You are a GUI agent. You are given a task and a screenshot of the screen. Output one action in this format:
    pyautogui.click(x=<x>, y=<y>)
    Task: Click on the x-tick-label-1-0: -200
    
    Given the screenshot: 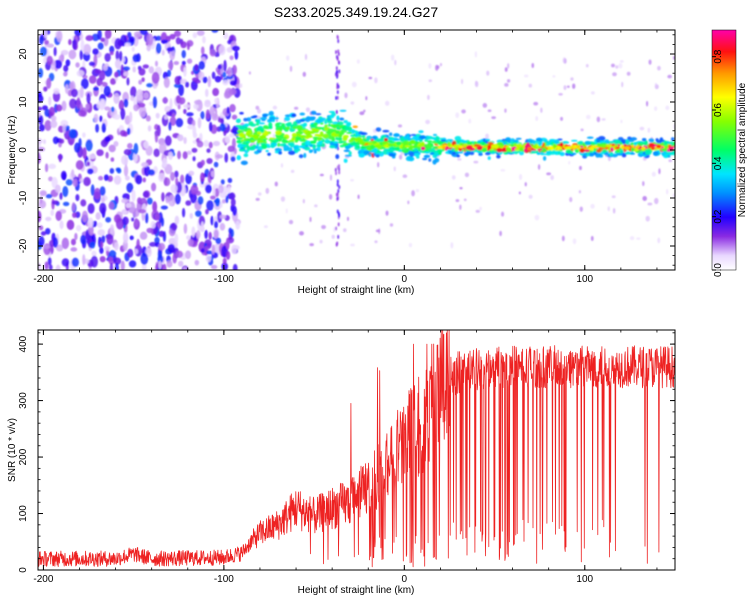 What is the action you would take?
    pyautogui.click(x=43, y=579)
    